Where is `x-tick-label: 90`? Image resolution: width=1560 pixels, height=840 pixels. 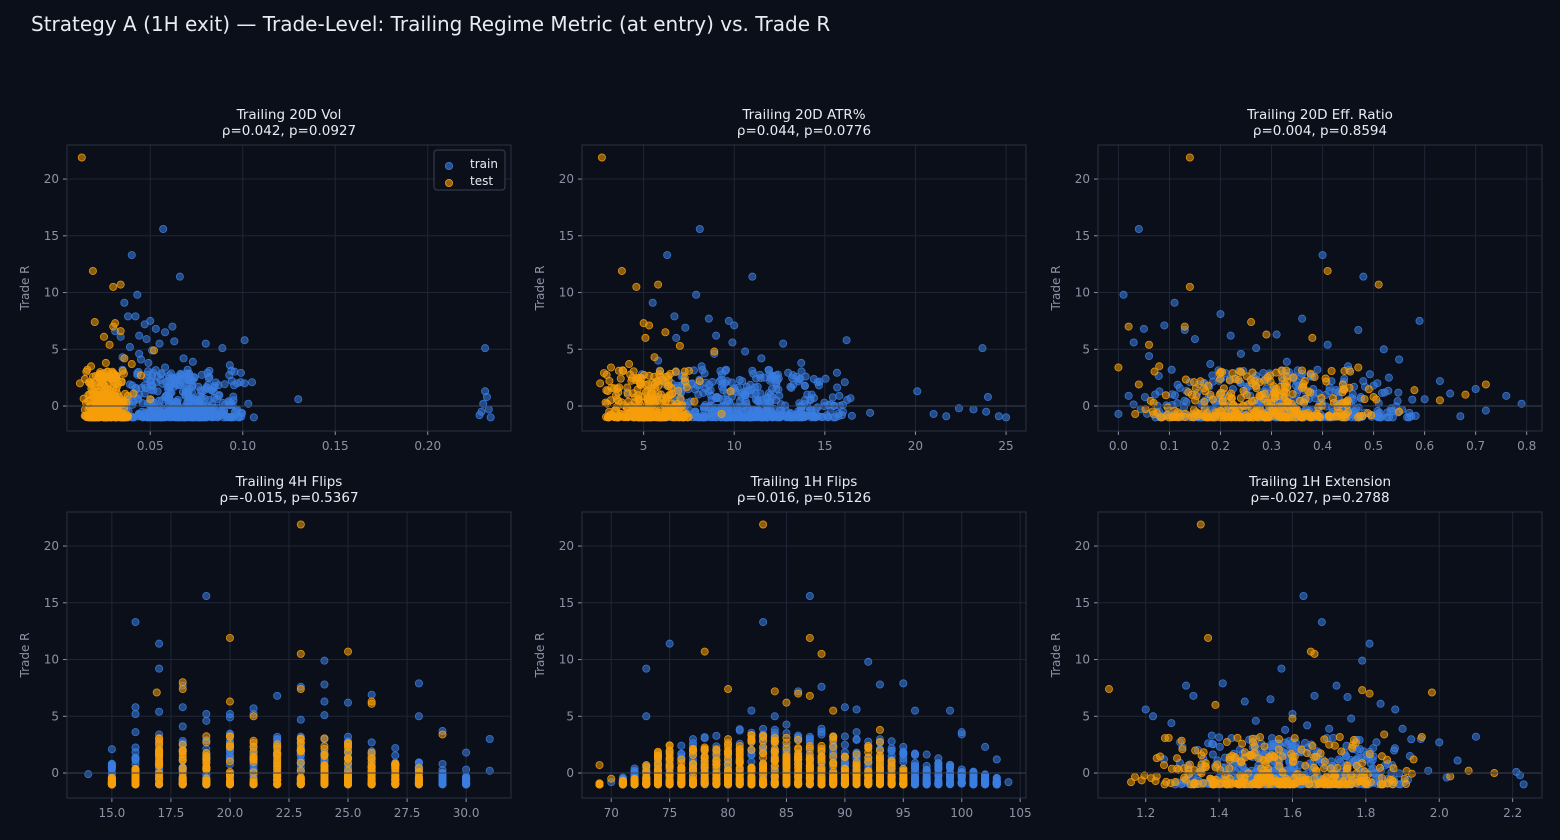 x-tick-label: 90 is located at coordinates (844, 813).